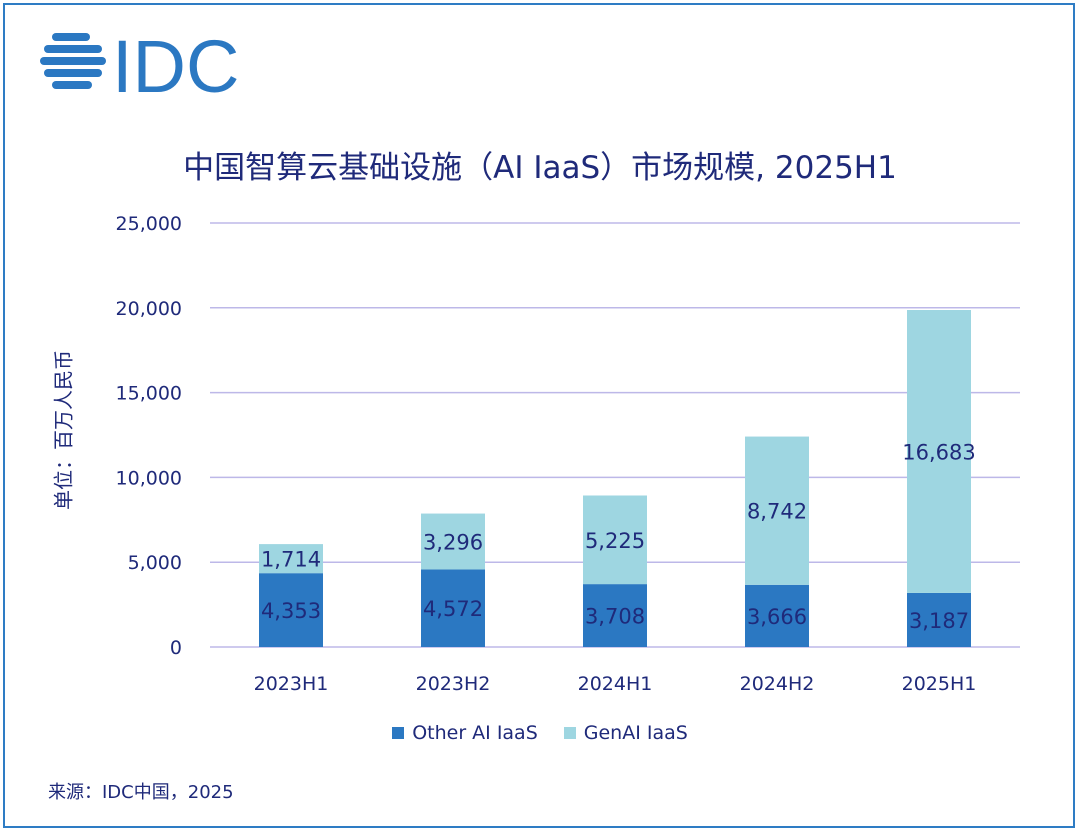  Describe the element at coordinates (149, 478) in the screenshot. I see `y-tick-label: 10,000` at that location.